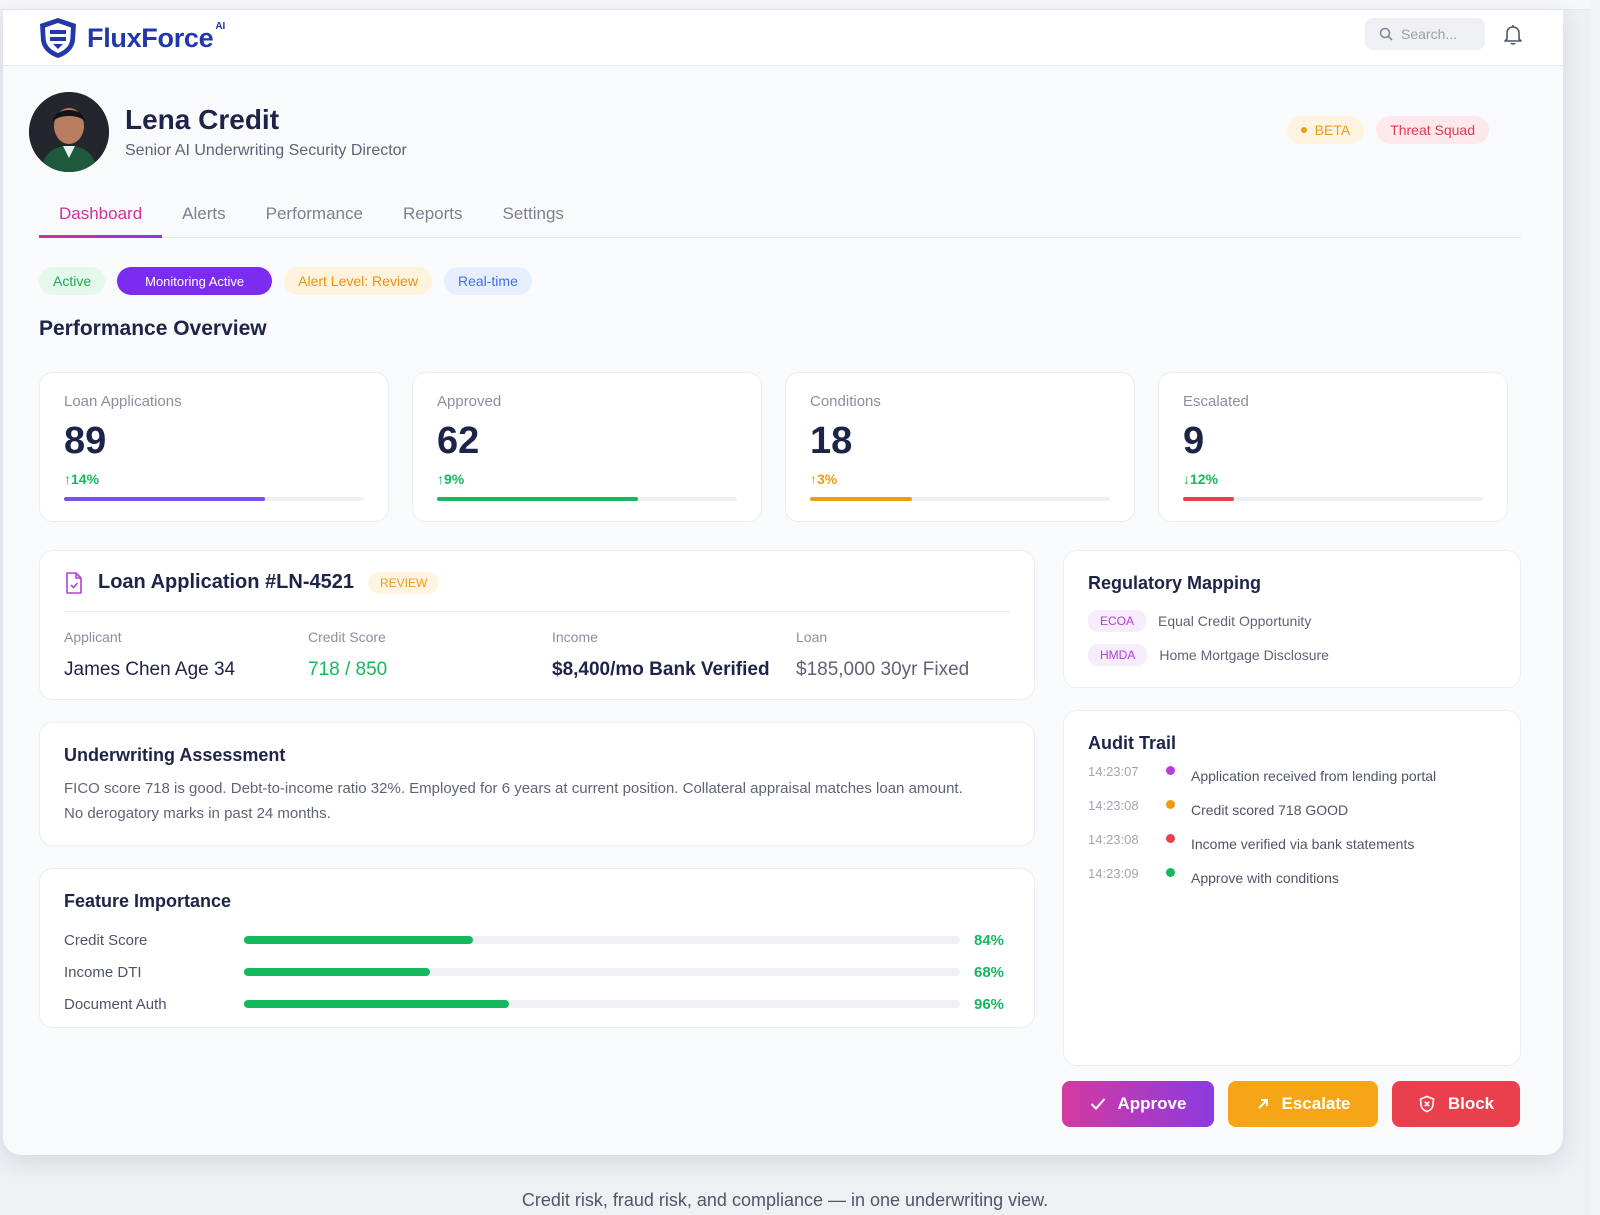 Image resolution: width=1600 pixels, height=1215 pixels. What do you see at coordinates (1303, 844) in the screenshot?
I see `audit-text: Income verified via bank statements` at bounding box center [1303, 844].